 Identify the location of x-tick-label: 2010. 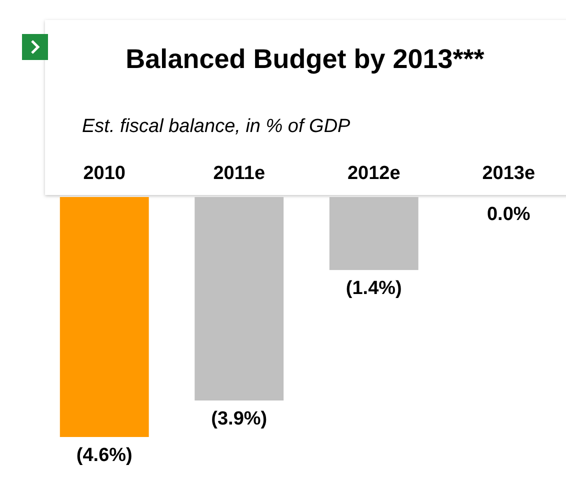
(104, 173).